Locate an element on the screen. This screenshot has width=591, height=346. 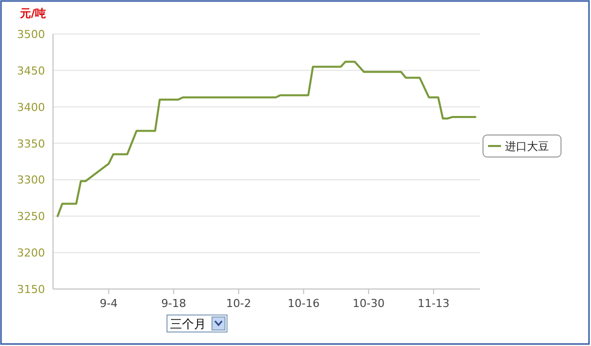
y-tick-label: 3300 is located at coordinates (31, 180).